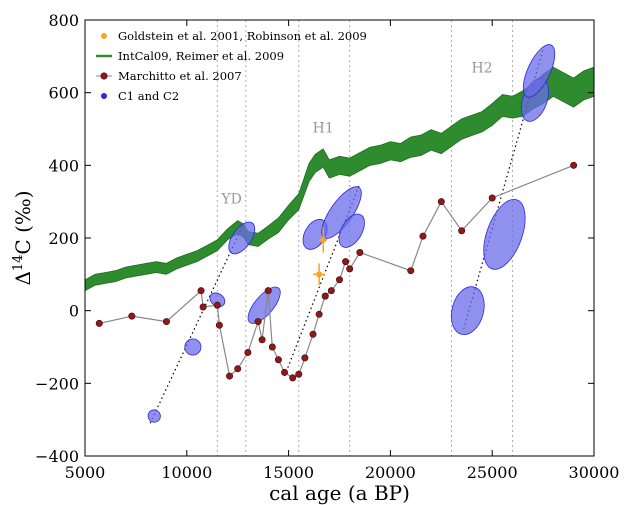 The width and height of the screenshot is (629, 505). I want to click on y-tick-label: 200, so click(63, 238).